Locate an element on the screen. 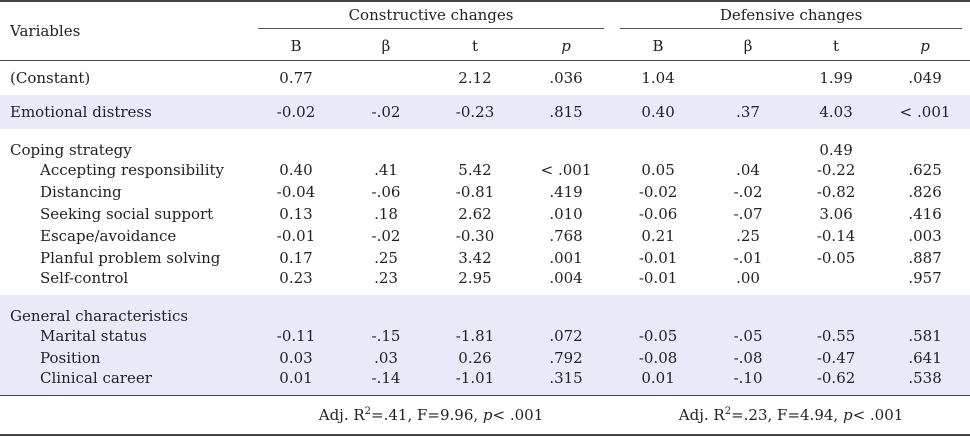  header-row-columns: B β t p B β t p is located at coordinates (485, 46).